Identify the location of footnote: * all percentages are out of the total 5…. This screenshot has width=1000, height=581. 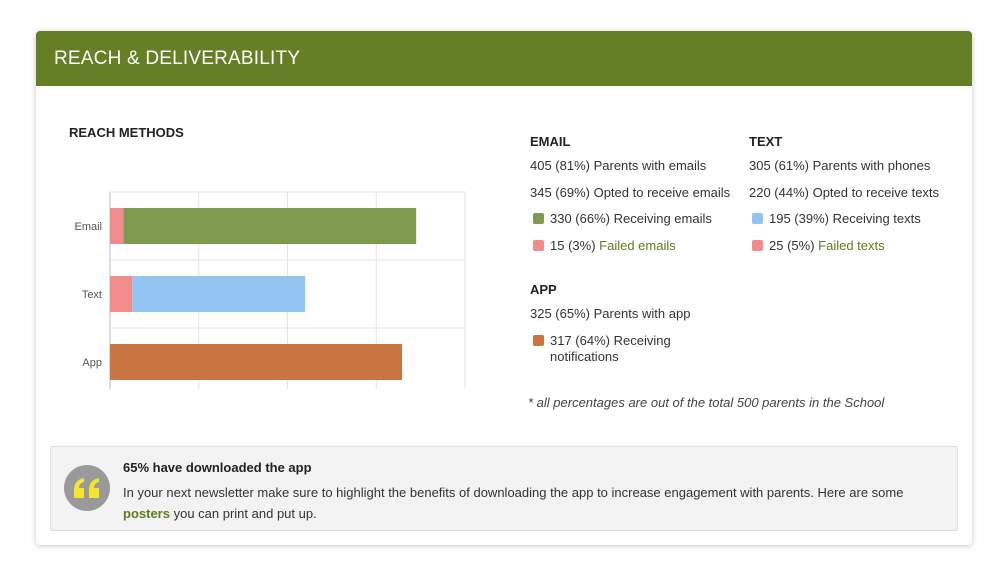
(706, 402).